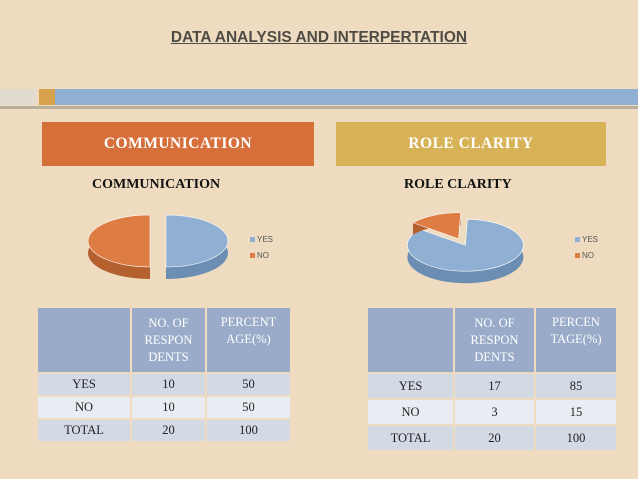 The image size is (638, 479). Describe the element at coordinates (178, 144) in the screenshot. I see `communication-header: COMMUNICATION` at that location.